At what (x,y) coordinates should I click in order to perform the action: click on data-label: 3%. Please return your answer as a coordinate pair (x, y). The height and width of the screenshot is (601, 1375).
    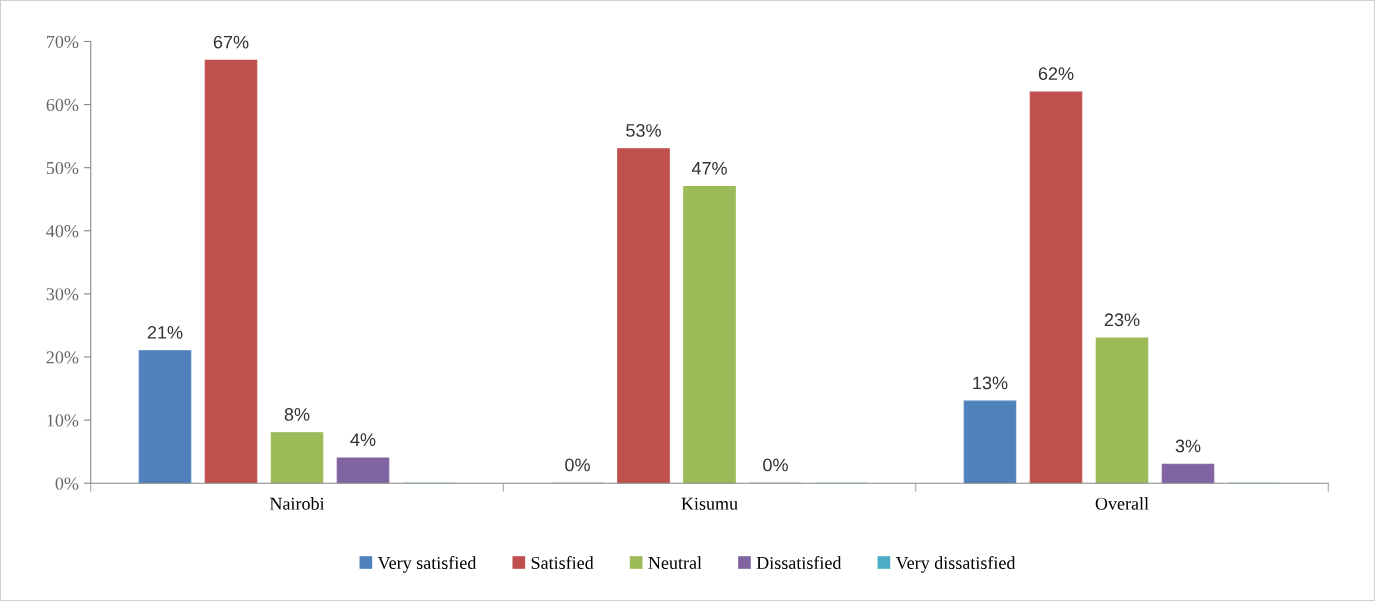
    Looking at the image, I should click on (1188, 446).